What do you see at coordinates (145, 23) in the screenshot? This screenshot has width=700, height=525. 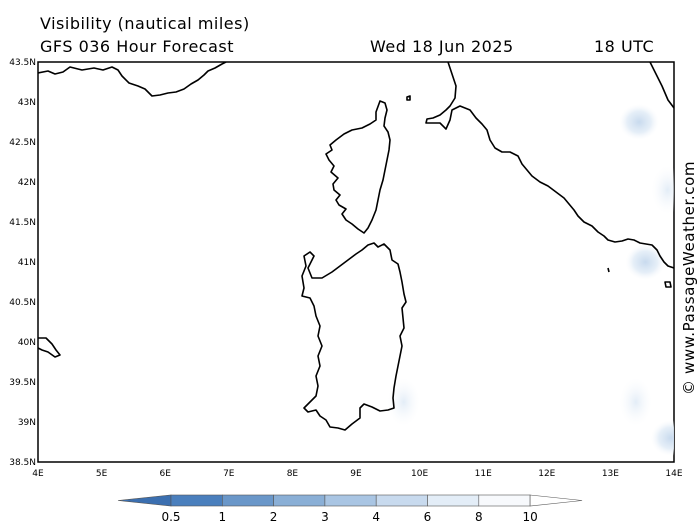 I see `map-title: Visibility (nautical miles)` at bounding box center [145, 23].